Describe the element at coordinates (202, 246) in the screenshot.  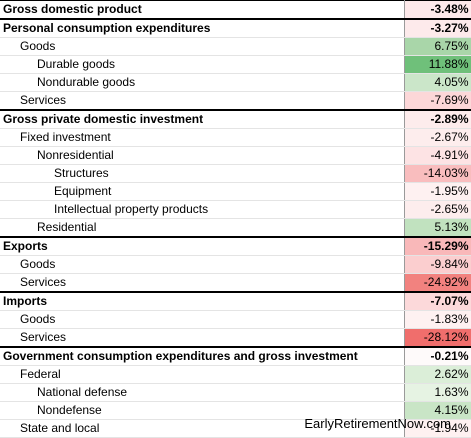
I see `row-label: Exports` at that location.